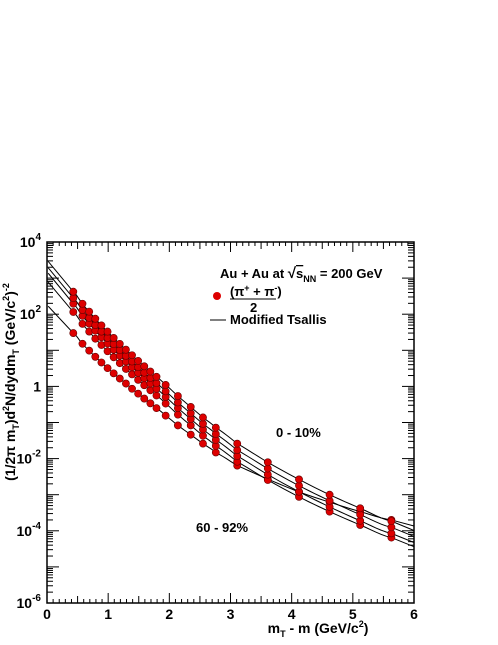 This screenshot has width=498, height=645. I want to click on x-tick-label: 3, so click(231, 614).